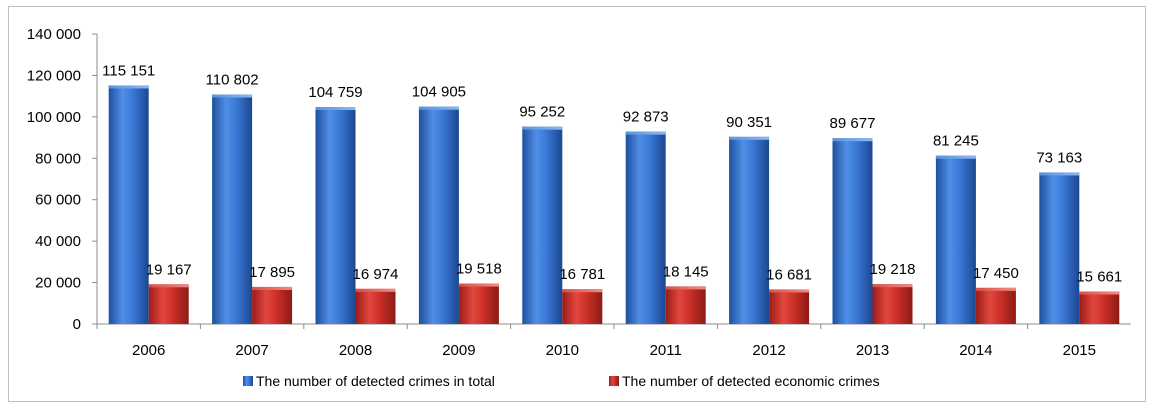 This screenshot has width=1156, height=411. I want to click on y-tick-label: 20 000, so click(58, 283).